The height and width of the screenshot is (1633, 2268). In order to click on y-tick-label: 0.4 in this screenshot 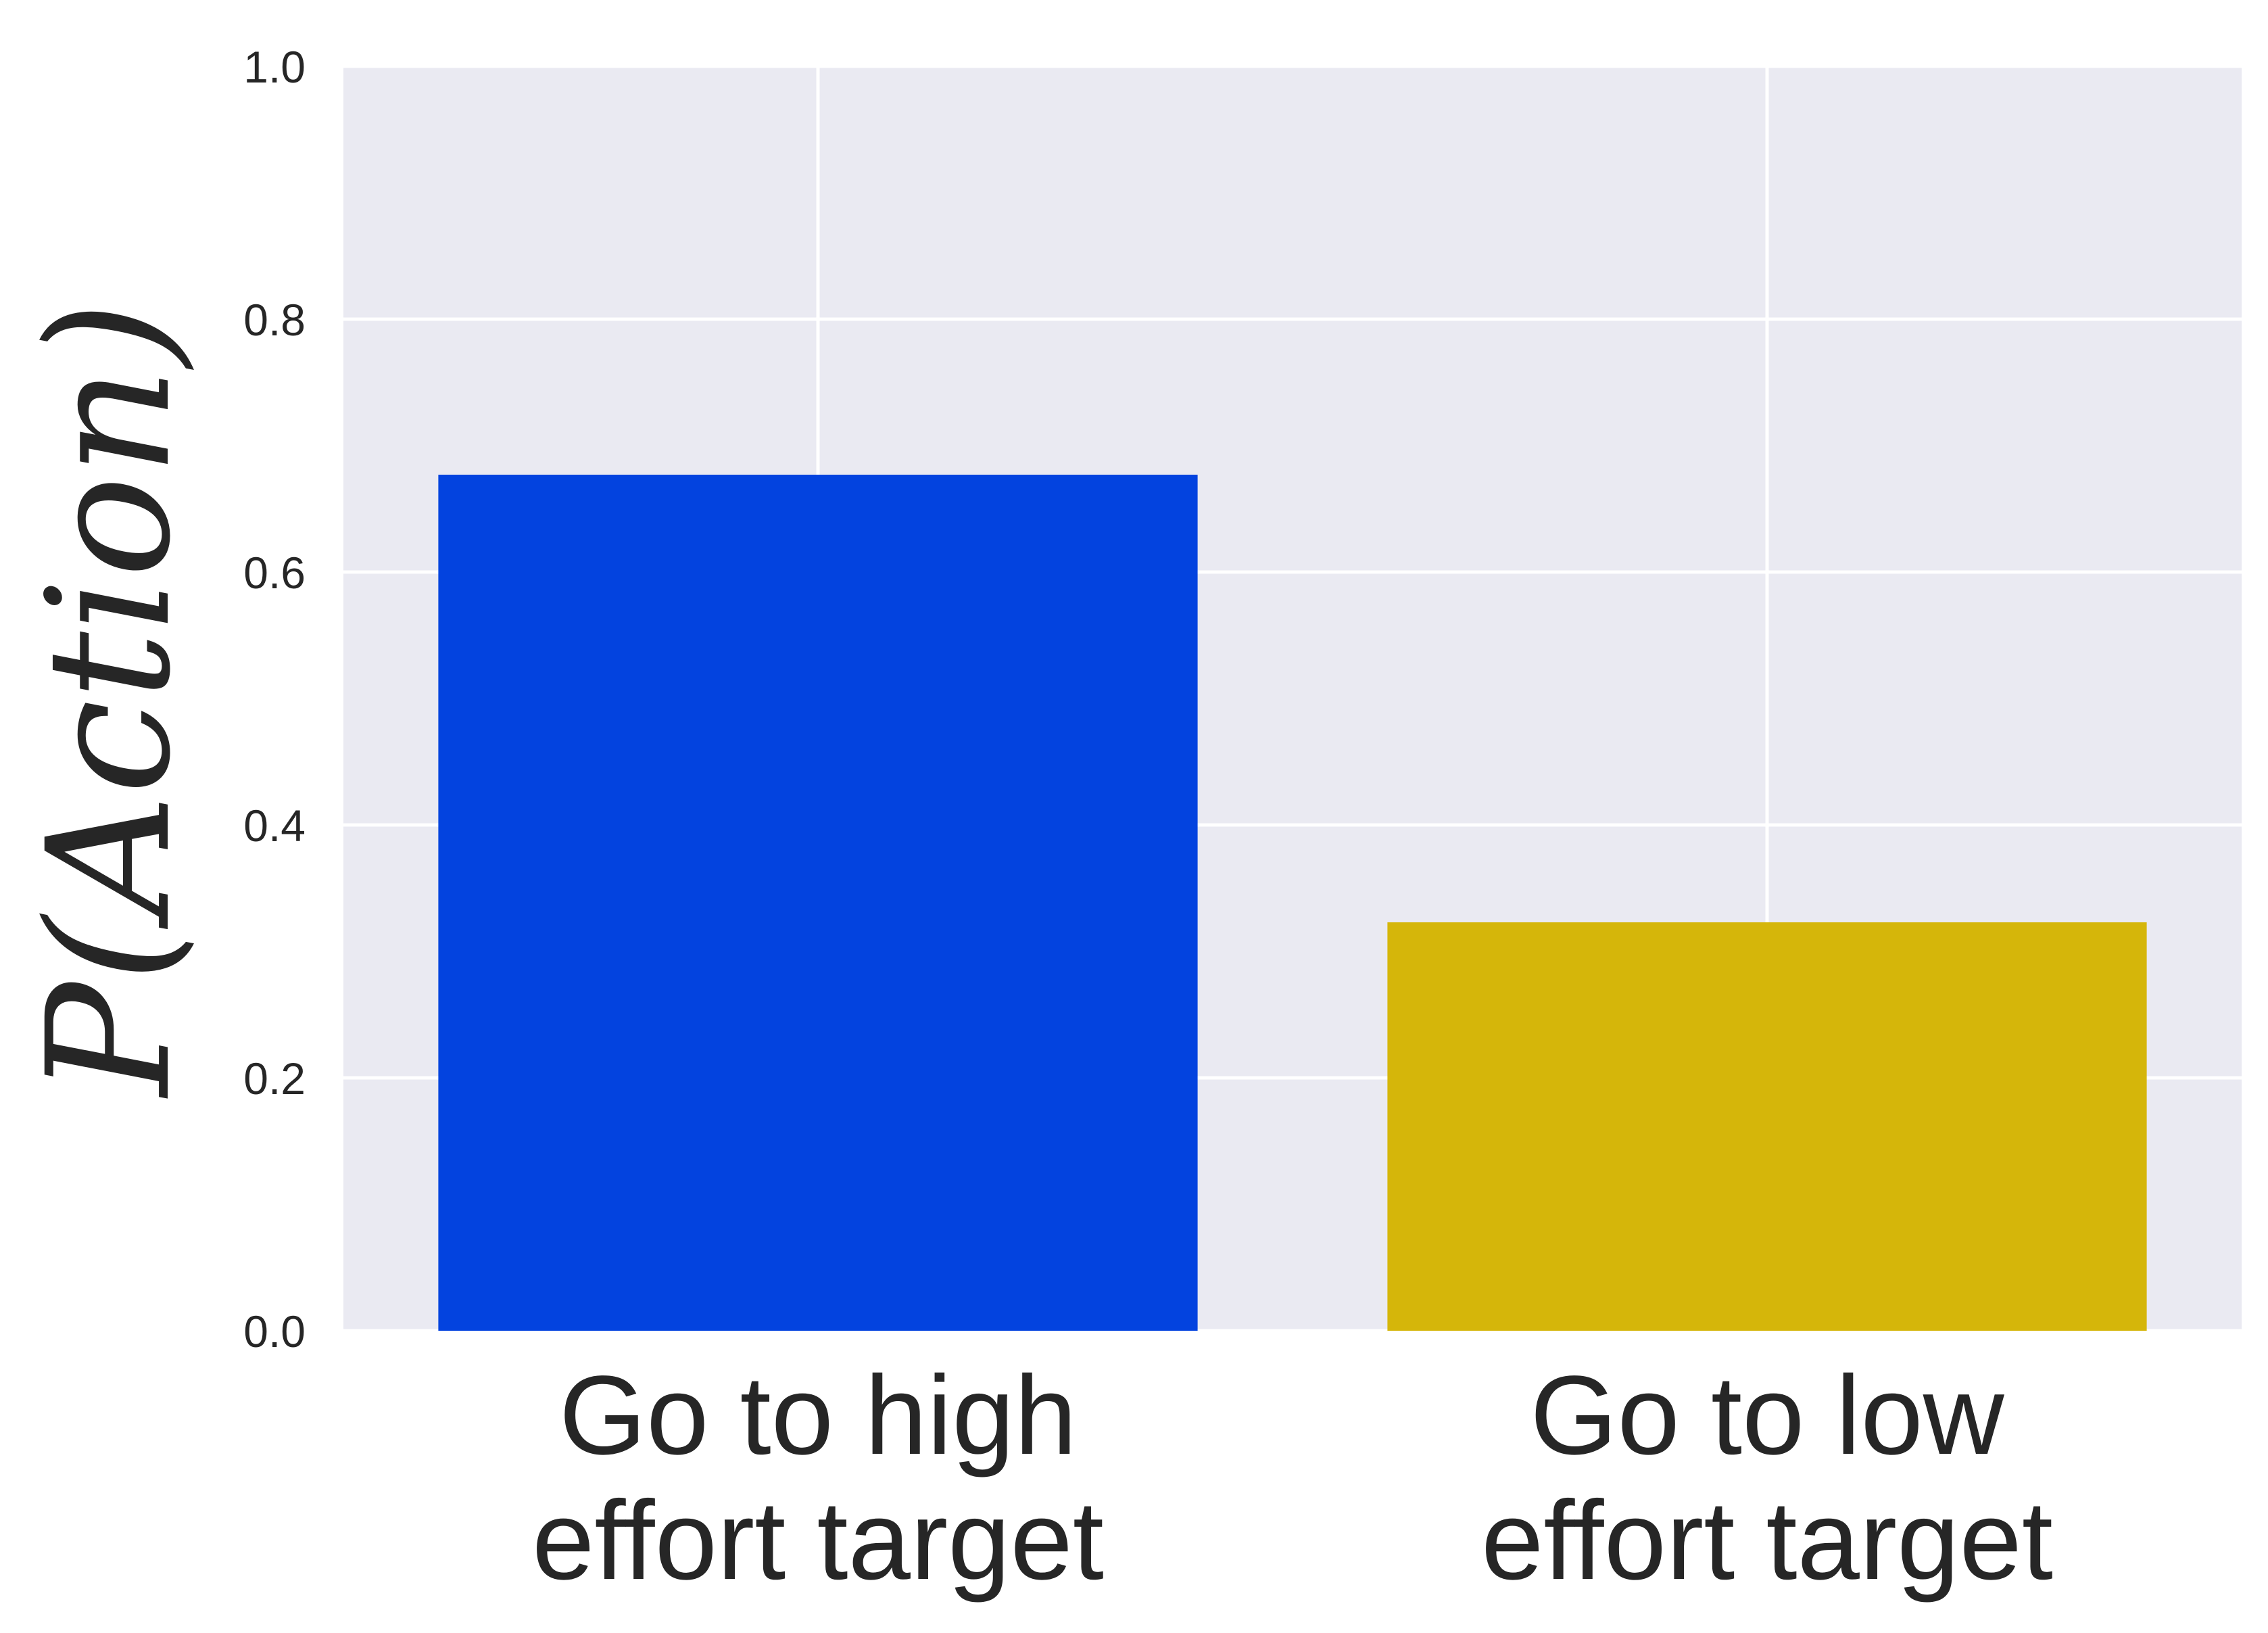, I will do `click(274, 826)`.